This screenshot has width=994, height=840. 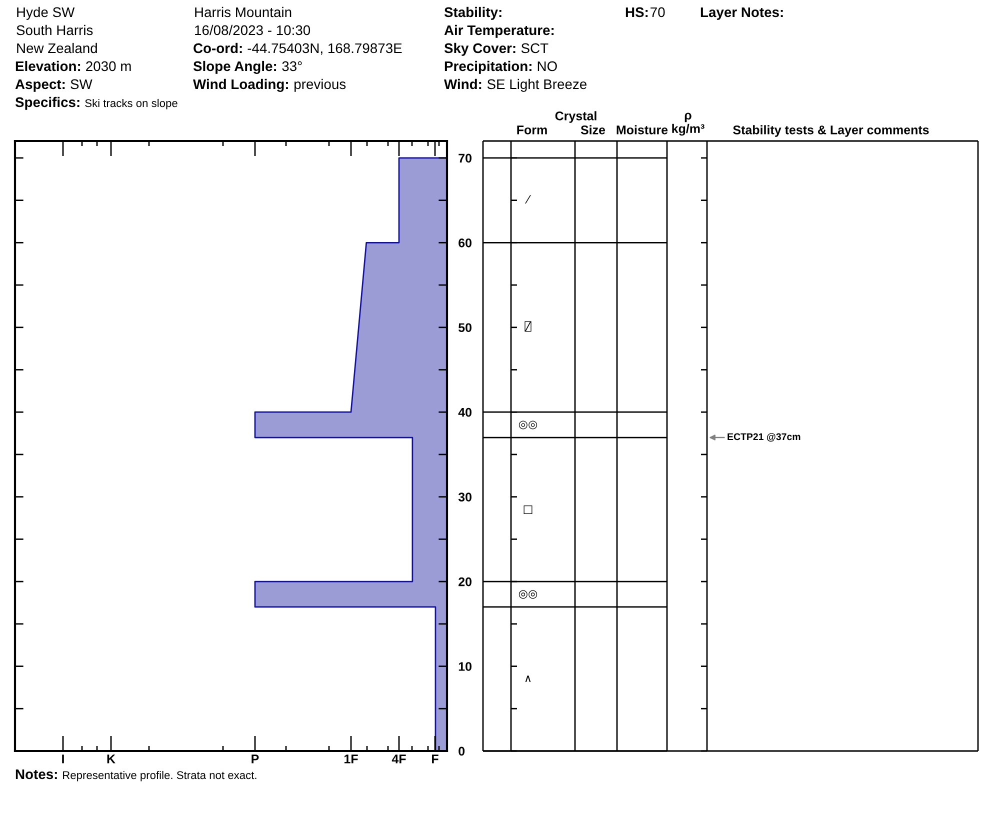 What do you see at coordinates (243, 12) in the screenshot?
I see `text: Harris Mountain` at bounding box center [243, 12].